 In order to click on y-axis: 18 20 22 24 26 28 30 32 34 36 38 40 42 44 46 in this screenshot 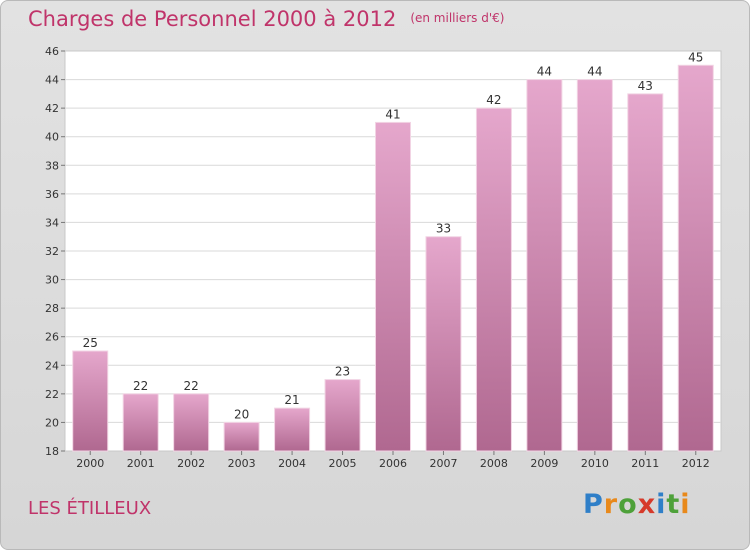, I will do `click(55, 251)`.